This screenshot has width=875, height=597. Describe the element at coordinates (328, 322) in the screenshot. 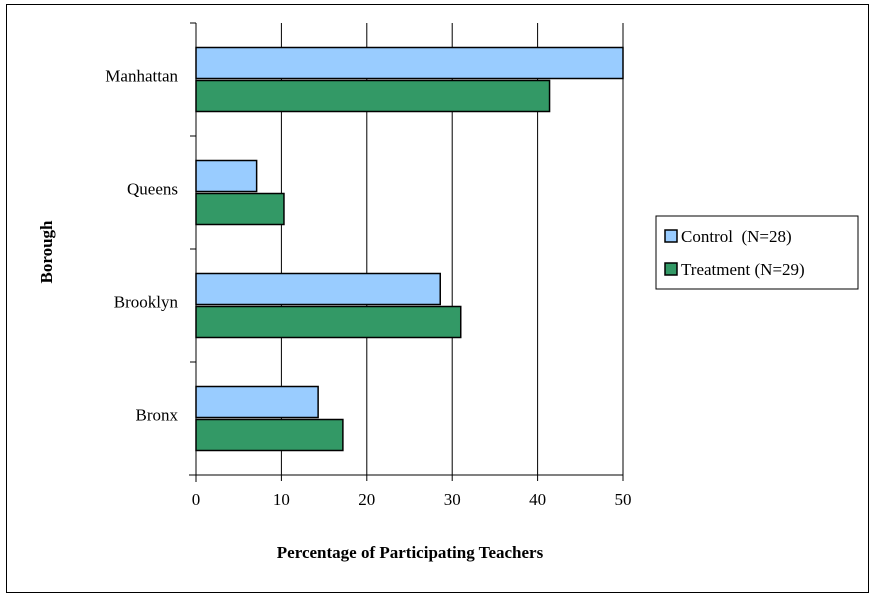

I see `bar-brooklyn-treatment` at that location.